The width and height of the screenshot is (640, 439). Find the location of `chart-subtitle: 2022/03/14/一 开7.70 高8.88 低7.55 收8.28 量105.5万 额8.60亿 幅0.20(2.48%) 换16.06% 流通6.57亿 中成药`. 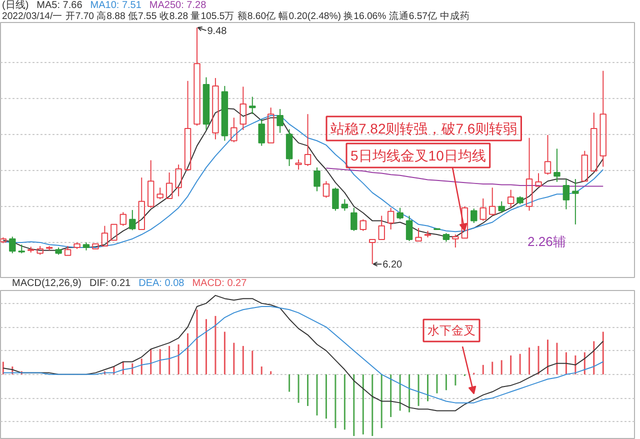

chart-subtitle: 2022/03/14/一 开7.70 高8.88 低7.55 收8.28 量105.5万 额8.60亿 幅0.20(2.48%) 换16.06% 流通6.57亿 中成药 is located at coordinates (237, 16).